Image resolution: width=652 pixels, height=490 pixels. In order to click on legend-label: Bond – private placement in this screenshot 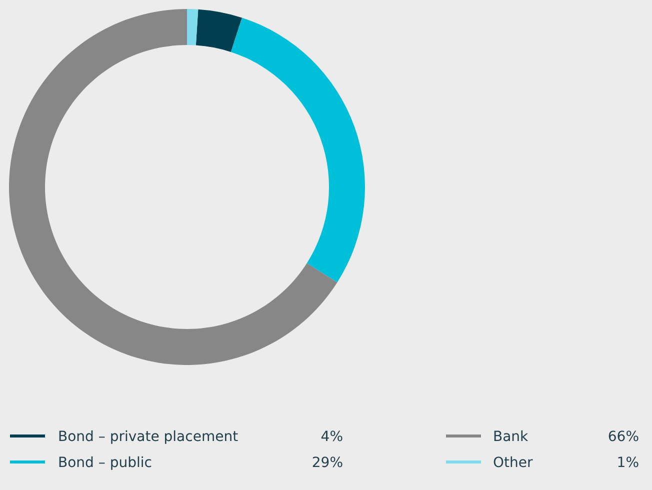, I will do `click(148, 437)`.